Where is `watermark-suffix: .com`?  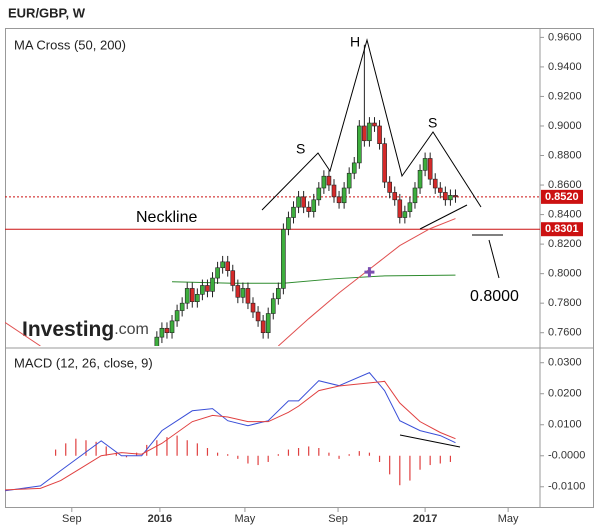
watermark-suffix: .com is located at coordinates (131, 329).